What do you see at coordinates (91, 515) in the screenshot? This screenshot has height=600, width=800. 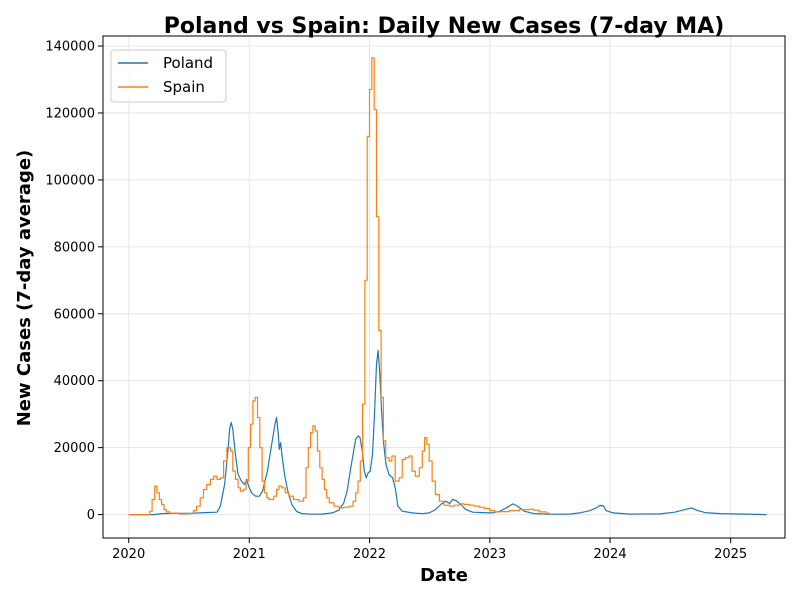 I see `y-tick-label: 0` at bounding box center [91, 515].